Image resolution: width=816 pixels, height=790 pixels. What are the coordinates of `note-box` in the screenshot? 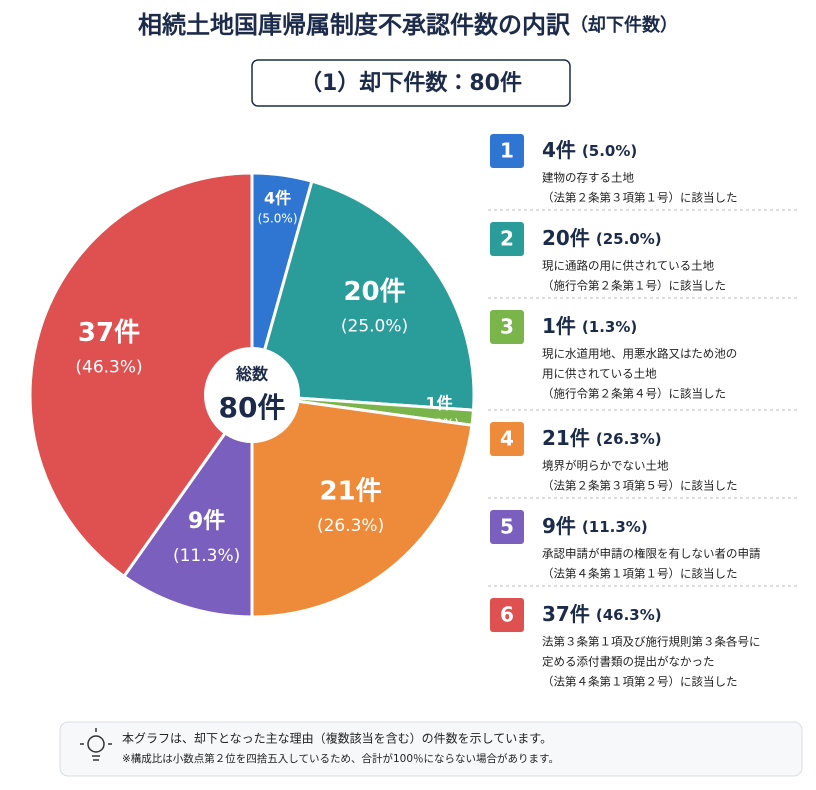 It's located at (431, 749).